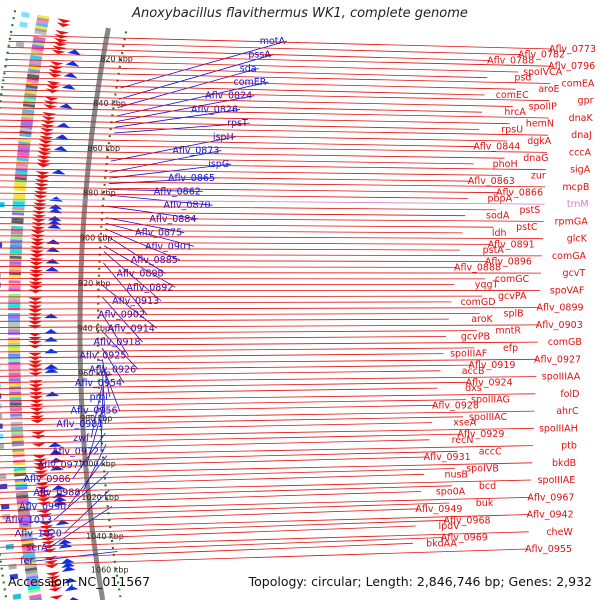 This screenshot has height=600, width=600. Describe the element at coordinates (441, 543) in the screenshot. I see `gene-label-right: bkdAA` at that location.